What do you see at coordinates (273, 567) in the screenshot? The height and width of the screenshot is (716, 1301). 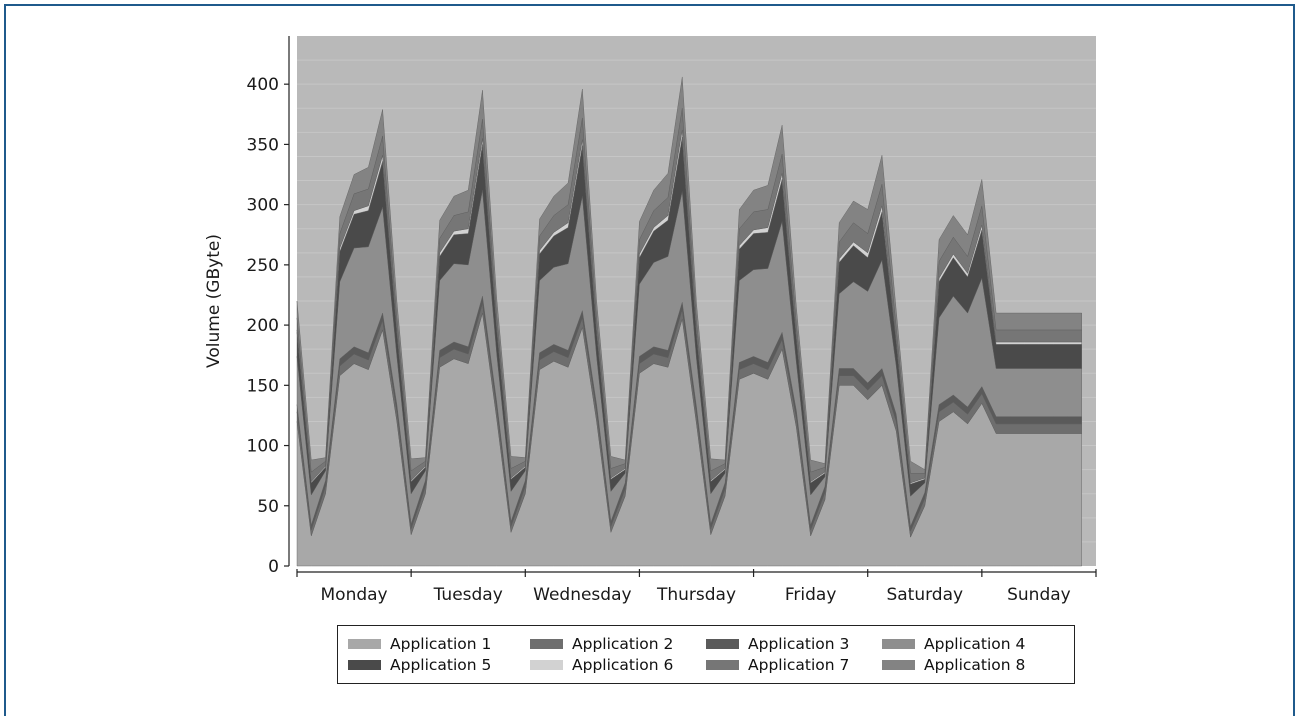 I see `y-tick-label: 0` at bounding box center [273, 567].